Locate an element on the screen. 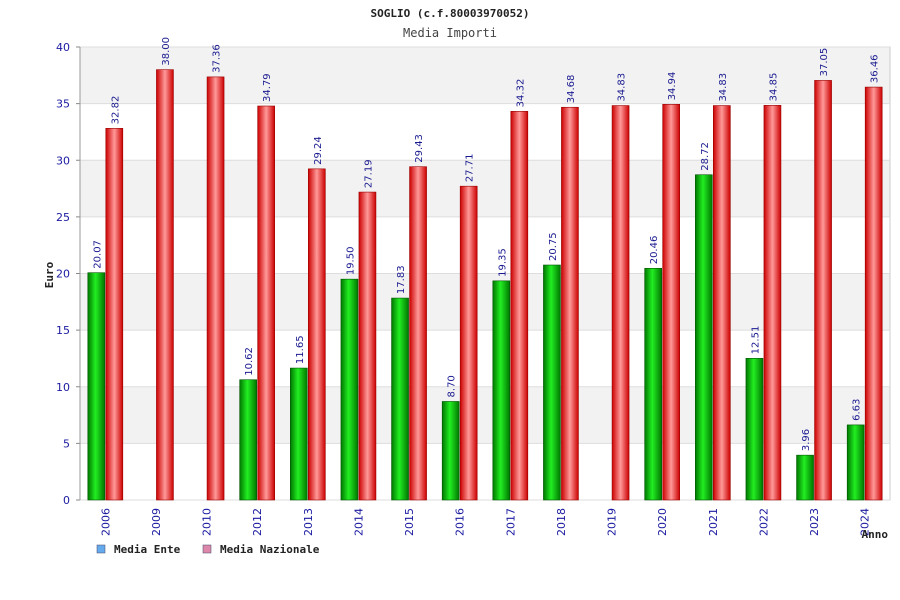  data-label: 37.05 is located at coordinates (824, 62).